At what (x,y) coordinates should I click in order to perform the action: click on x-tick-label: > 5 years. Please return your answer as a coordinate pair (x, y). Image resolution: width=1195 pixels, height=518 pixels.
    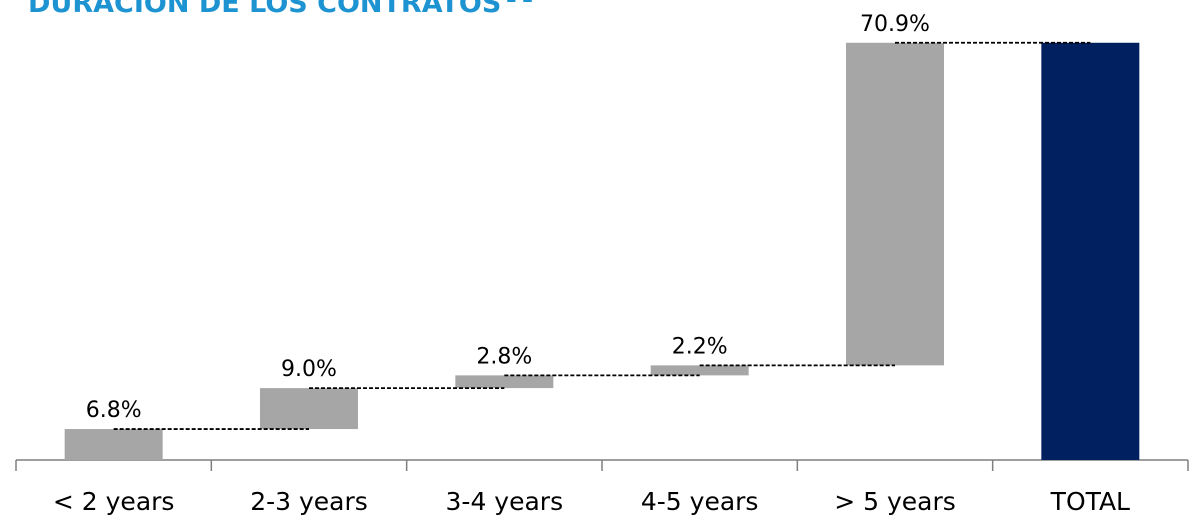
    Looking at the image, I should click on (895, 501).